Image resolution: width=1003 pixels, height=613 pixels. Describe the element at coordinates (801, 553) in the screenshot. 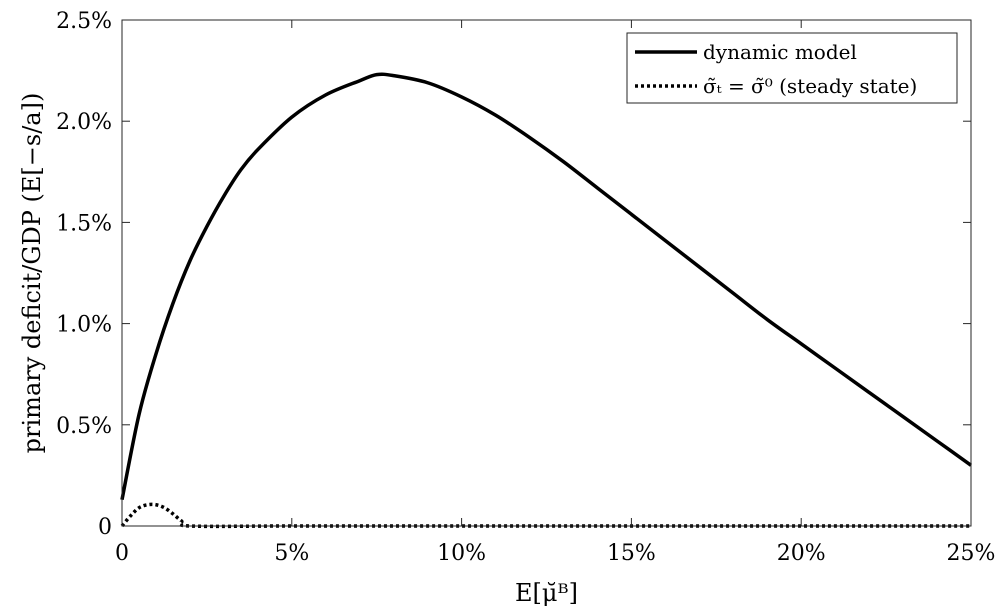

I see `x-tick-label: 20%` at that location.